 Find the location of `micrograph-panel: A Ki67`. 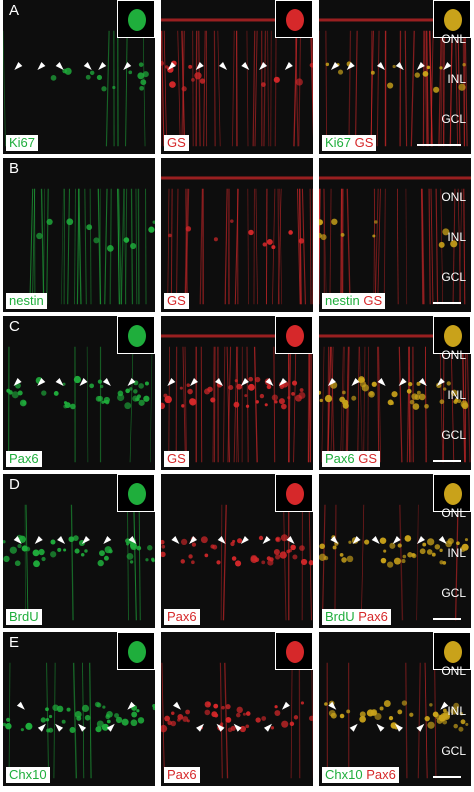

micrograph-panel: A Ki67 is located at coordinates (79, 77).